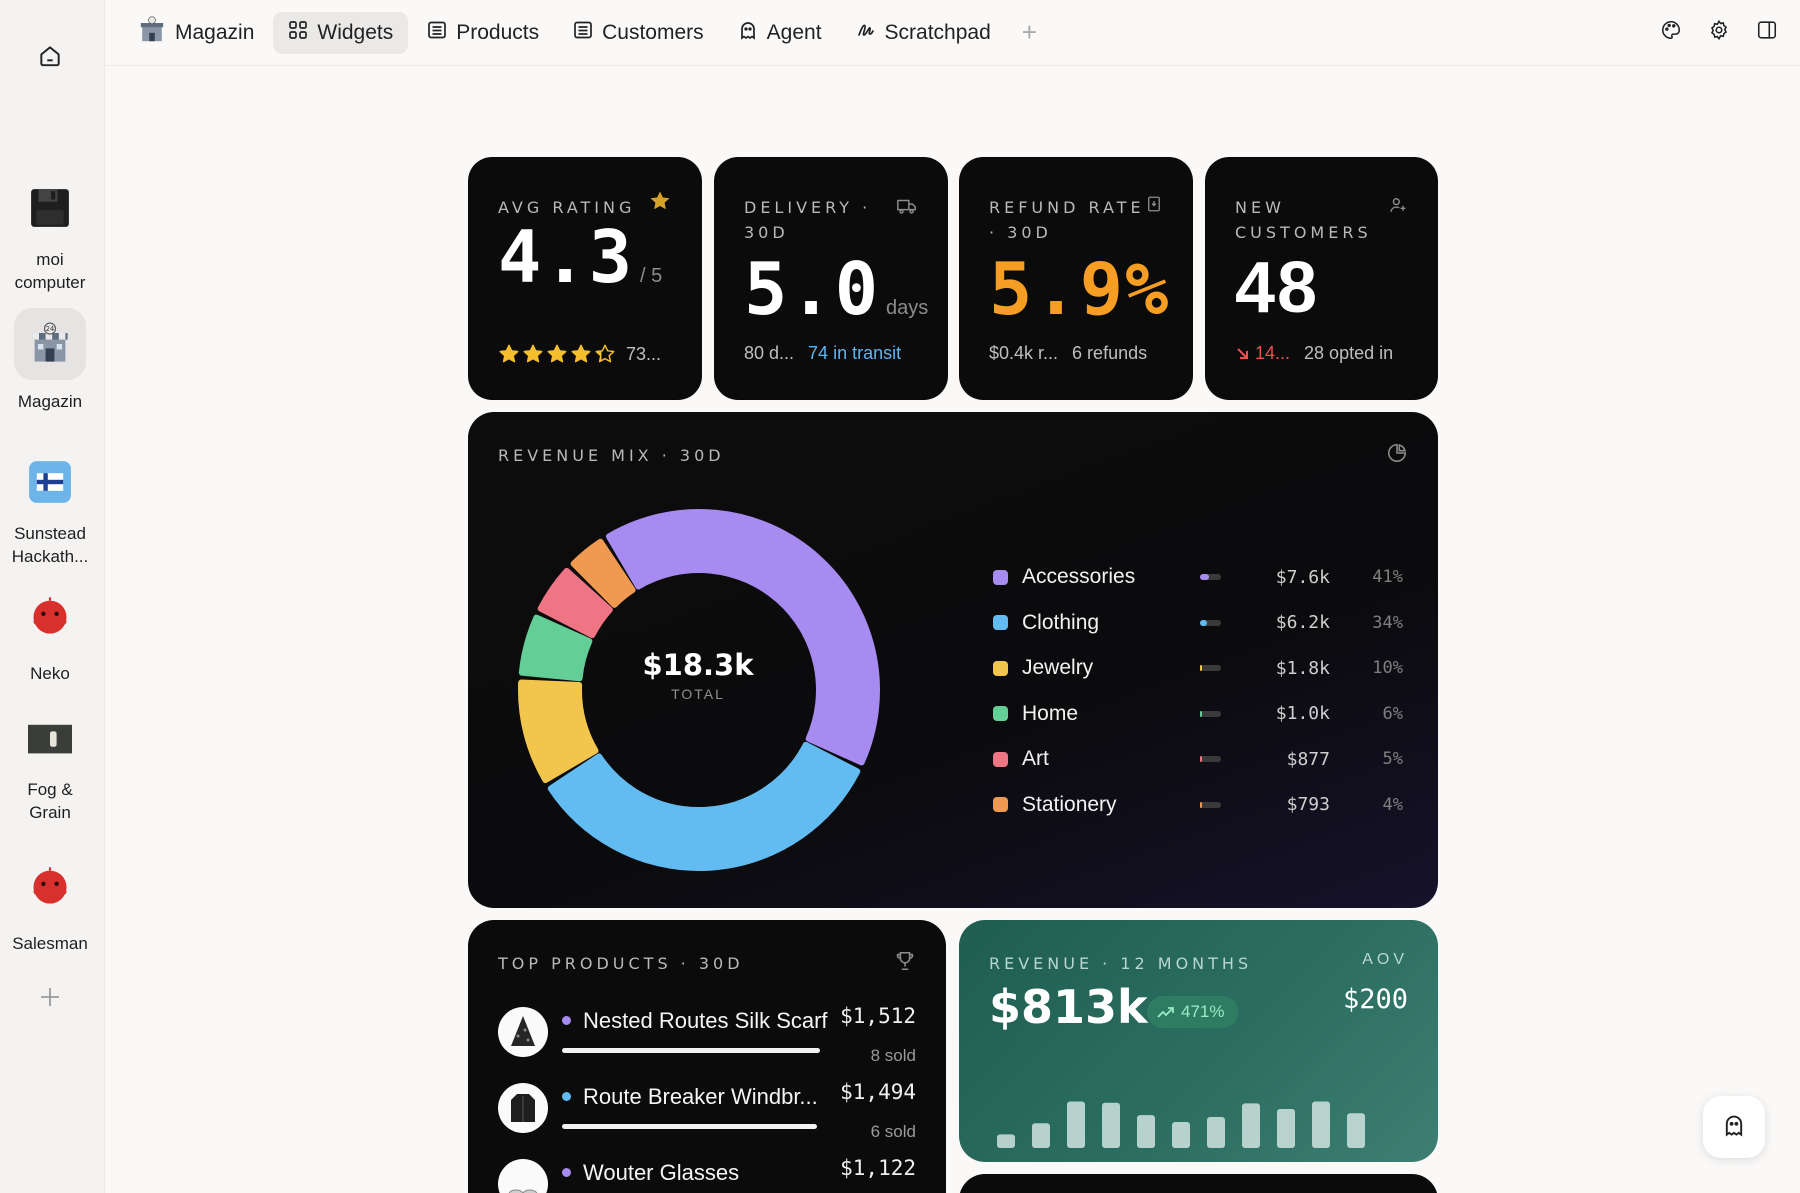 This screenshot has width=1800, height=1193. Describe the element at coordinates (707, 1037) in the screenshot. I see `product-row: Nested Routes Silk Scarf $1,512 8 sold` at that location.